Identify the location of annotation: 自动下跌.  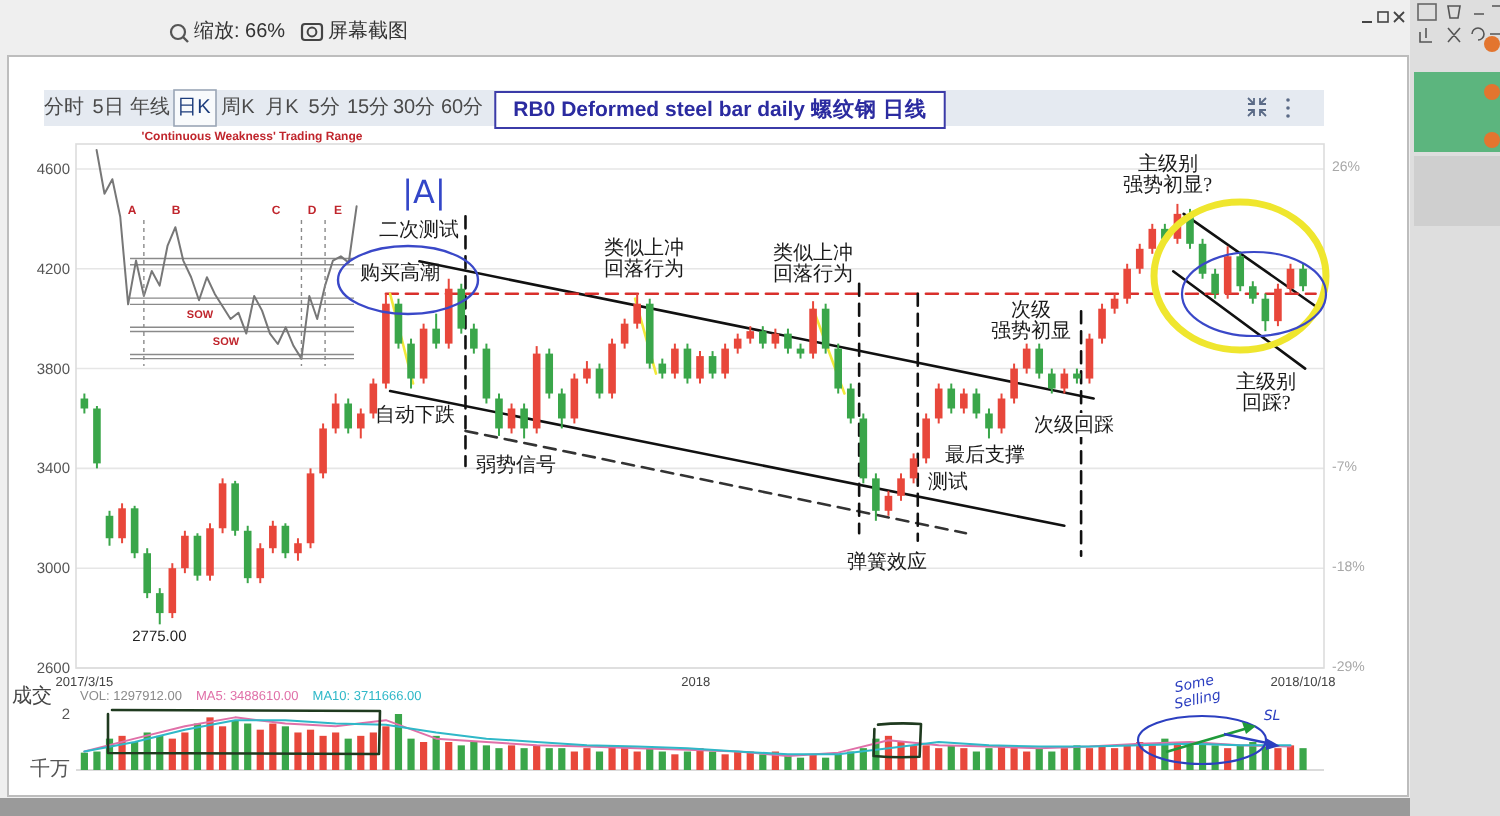
(415, 415).